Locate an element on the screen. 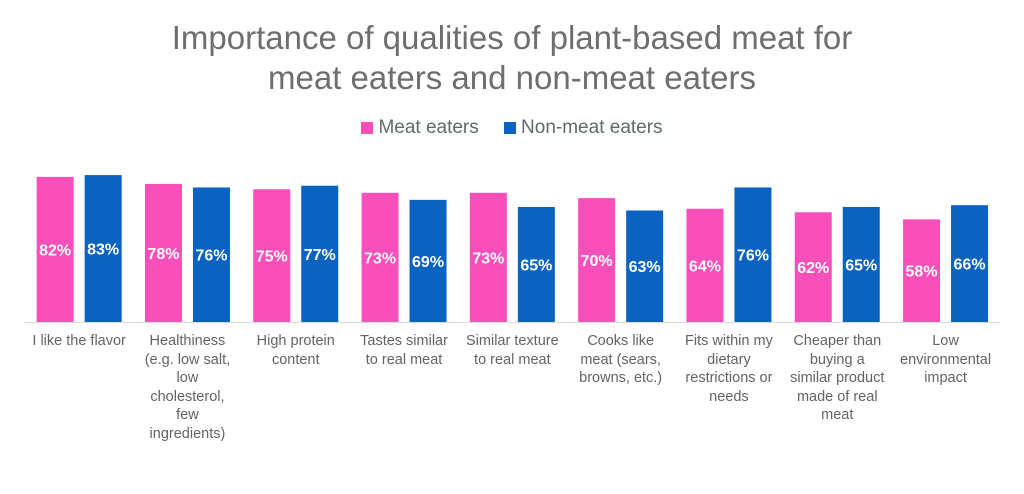  data-label-non-meat-eaters-5: 63% is located at coordinates (645, 267).